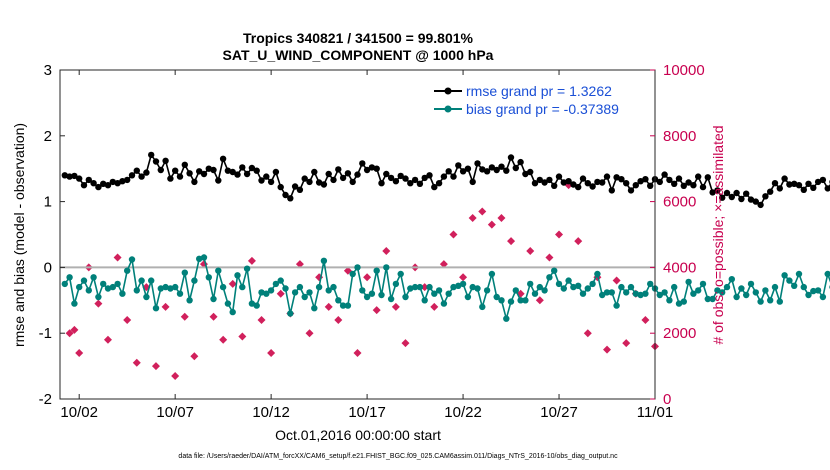 The image size is (830, 470). Describe the element at coordinates (463, 412) in the screenshot. I see `x-tick-label: 10/22` at that location.